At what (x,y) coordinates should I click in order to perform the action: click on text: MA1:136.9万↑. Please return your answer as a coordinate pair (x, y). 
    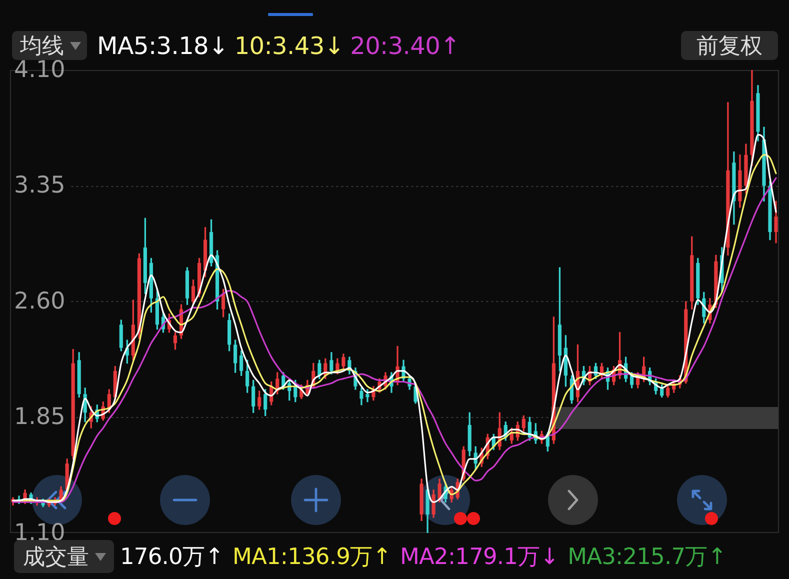
    Looking at the image, I should click on (312, 557).